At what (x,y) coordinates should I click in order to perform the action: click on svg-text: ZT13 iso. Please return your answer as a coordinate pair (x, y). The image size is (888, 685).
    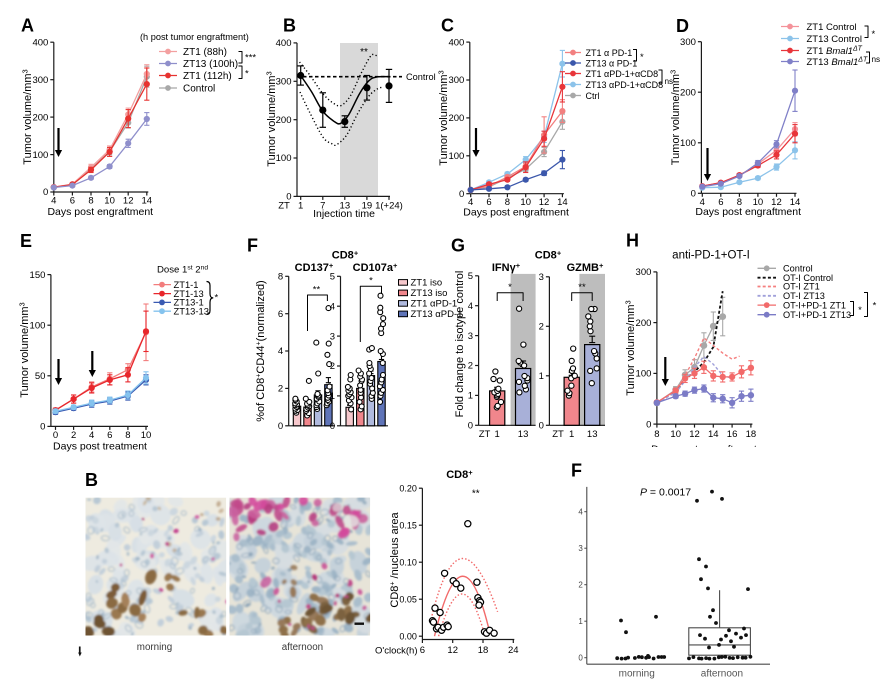
    Looking at the image, I should click on (429, 293).